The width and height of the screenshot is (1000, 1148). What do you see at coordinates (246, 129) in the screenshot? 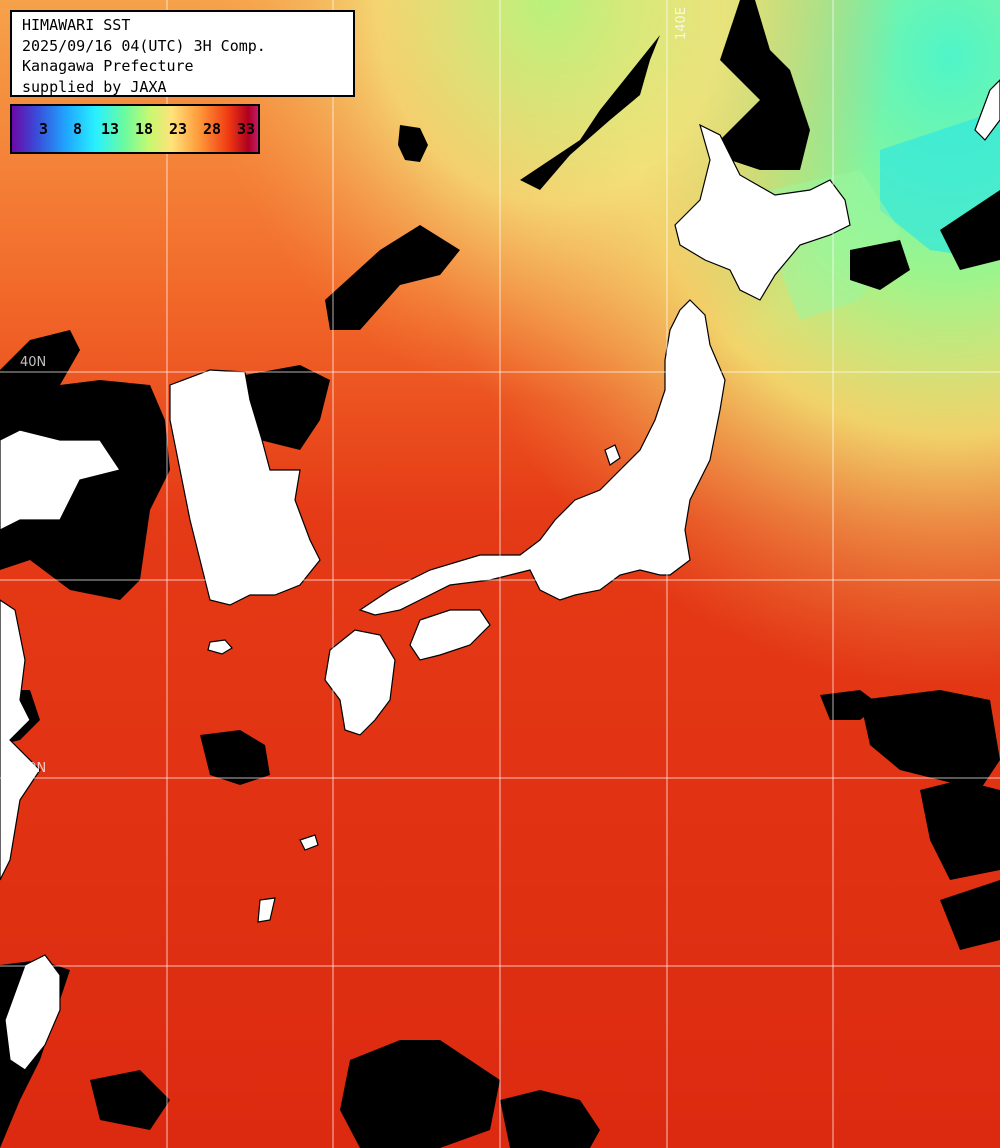
I see `legend-label: 33` at bounding box center [246, 129].